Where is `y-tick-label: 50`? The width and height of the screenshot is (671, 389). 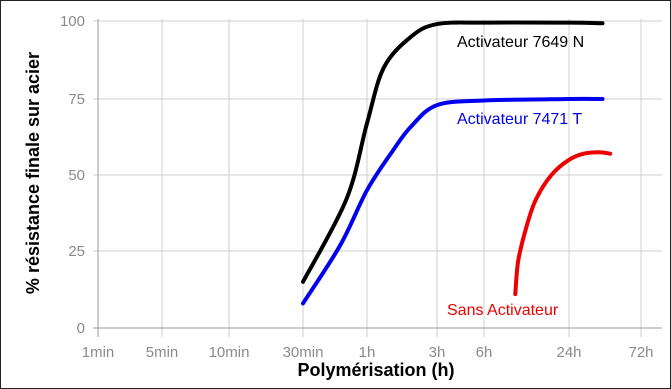 y-tick-label: 50 is located at coordinates (76, 175).